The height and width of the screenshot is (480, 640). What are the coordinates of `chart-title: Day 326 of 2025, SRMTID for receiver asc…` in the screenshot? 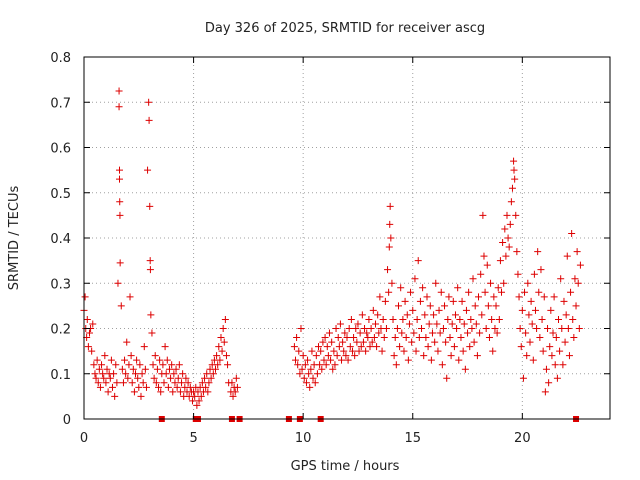 It's located at (345, 28).